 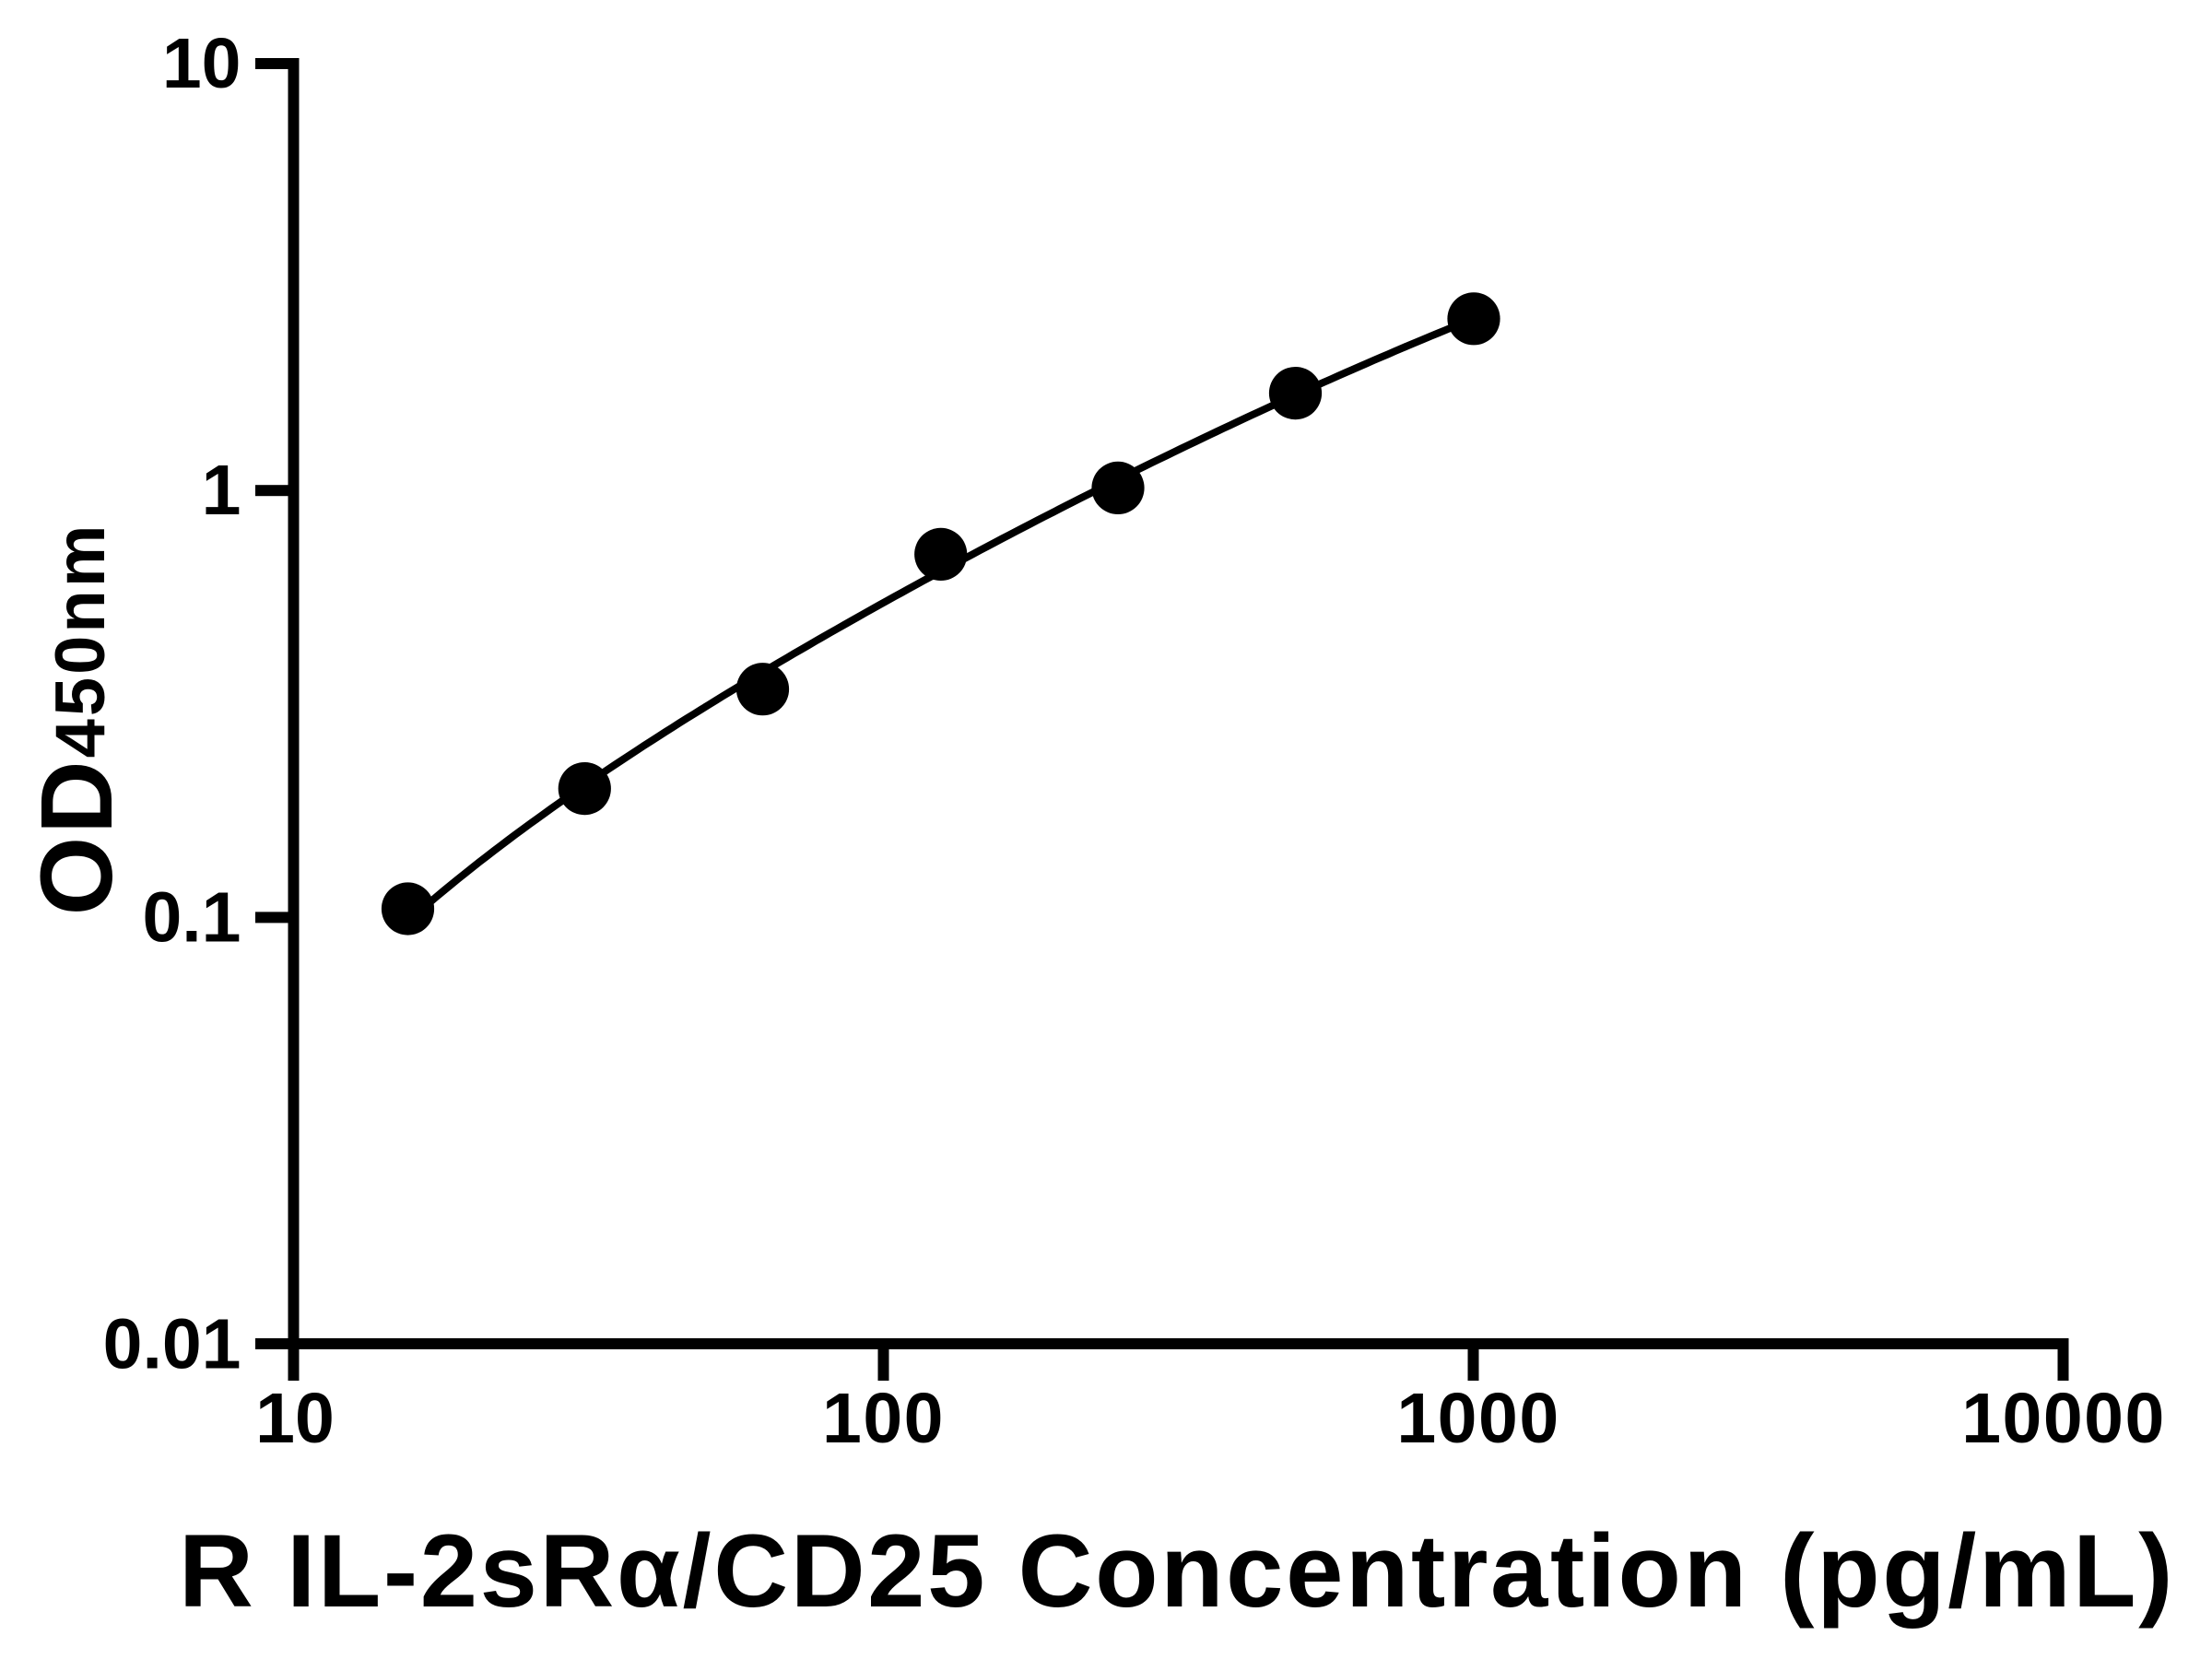 I want to click on svg-text: 1, so click(x=221, y=490).